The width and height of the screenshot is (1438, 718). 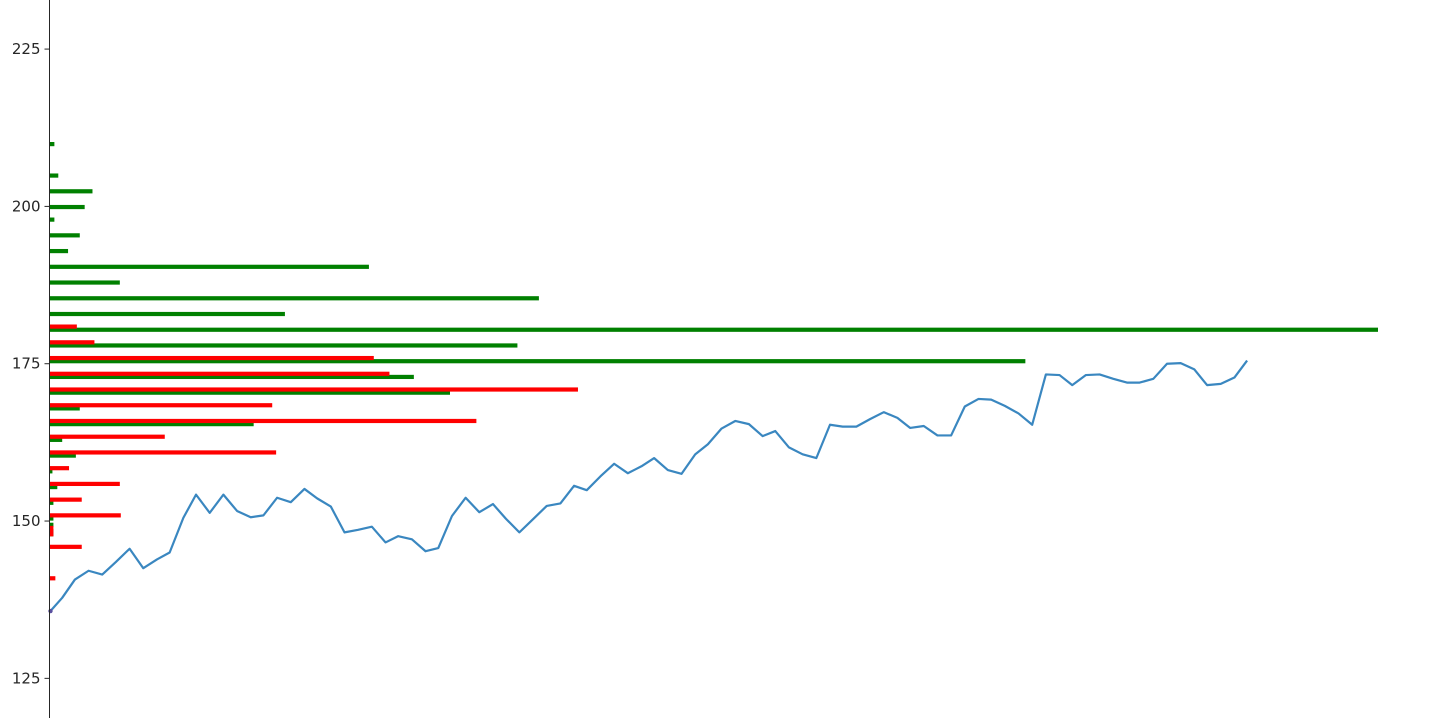 I want to click on y-axis-ticks: 125 150 175 200 225, so click(x=31, y=363).